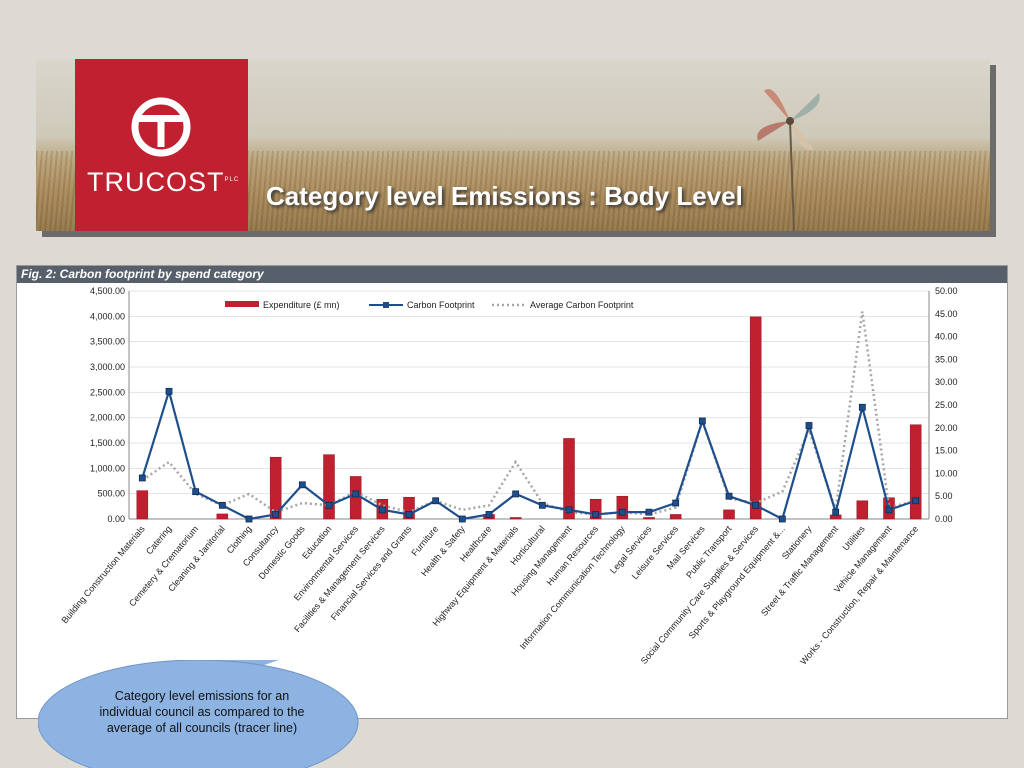 Image resolution: width=1024 pixels, height=768 pixels. What do you see at coordinates (161, 127) in the screenshot?
I see `logo-emblem-icon` at bounding box center [161, 127].